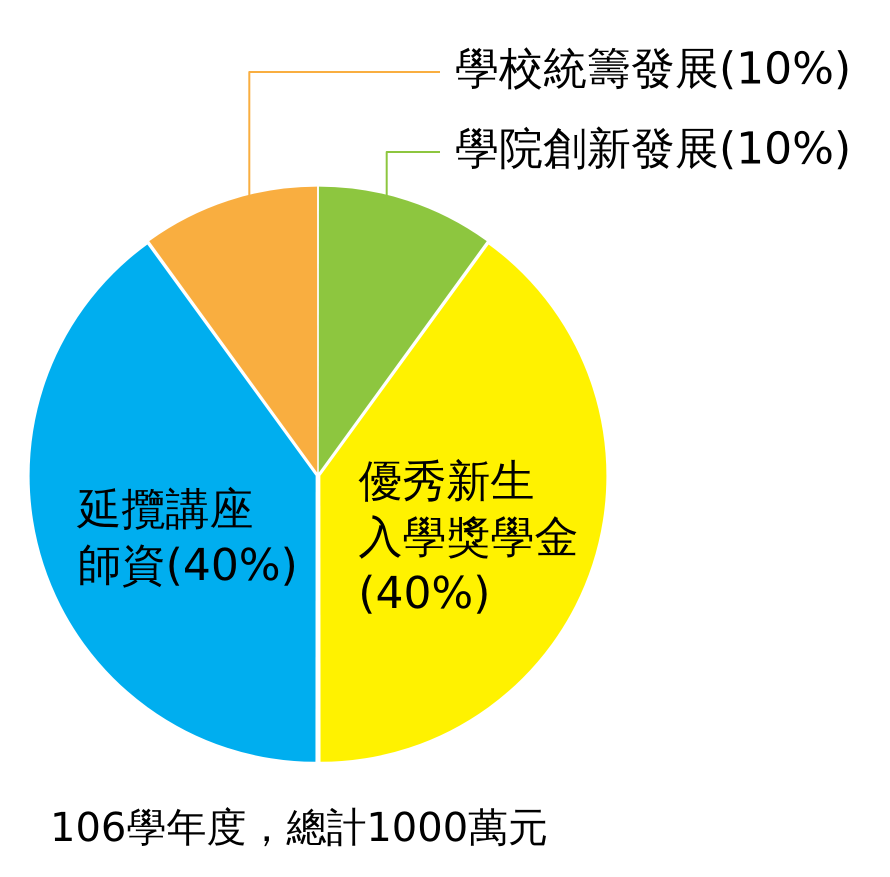 This screenshot has width=890, height=877. What do you see at coordinates (187, 538) in the screenshot?
I see `slice-label: 延攬講座師資(40%)` at bounding box center [187, 538].